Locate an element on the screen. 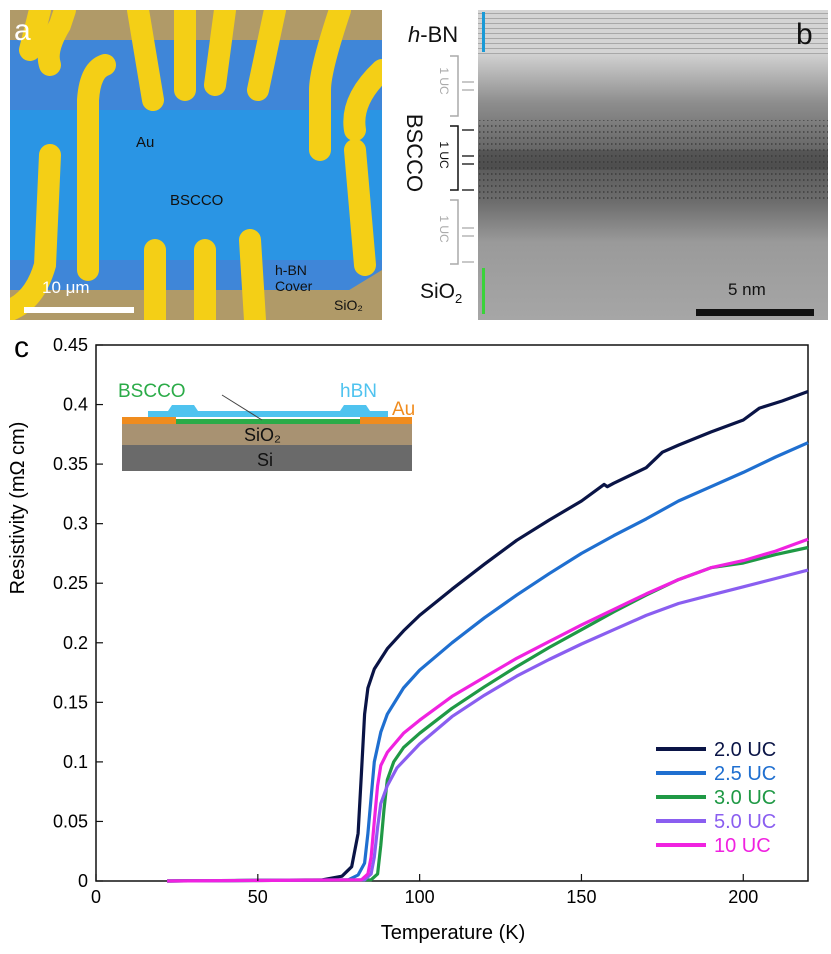 The image size is (831, 954). uc-bracket-bot is located at coordinates (454, 232).